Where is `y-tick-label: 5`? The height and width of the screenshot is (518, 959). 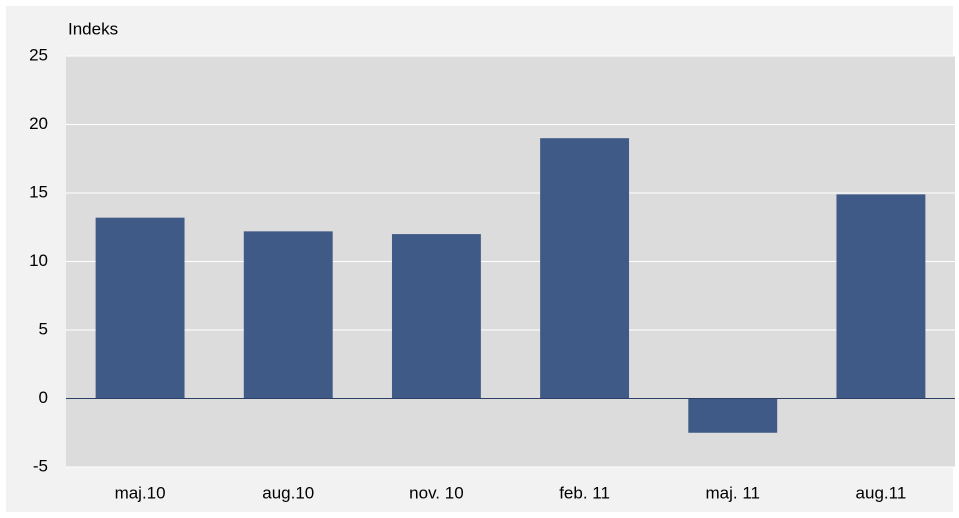
y-tick-label: 5 is located at coordinates (43, 328).